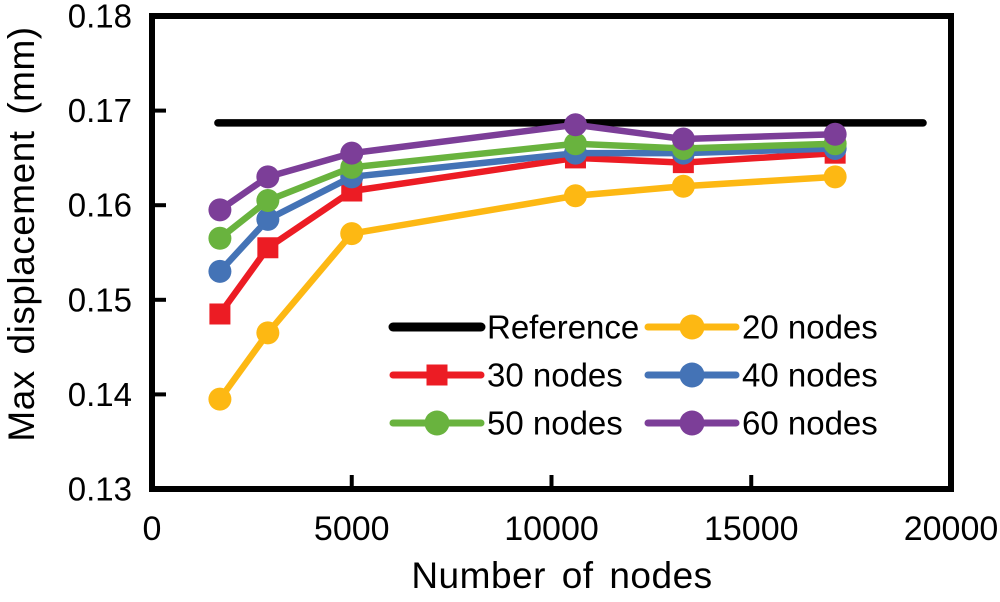 The image size is (1000, 602). Describe the element at coordinates (555, 375) in the screenshot. I see `legend-label-30-nodes: 30 nodes` at that location.